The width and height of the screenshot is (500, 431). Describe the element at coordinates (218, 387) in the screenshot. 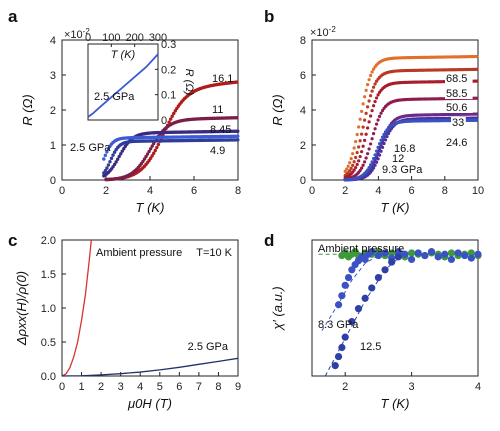

I see `x-tick-label: 8` at that location.